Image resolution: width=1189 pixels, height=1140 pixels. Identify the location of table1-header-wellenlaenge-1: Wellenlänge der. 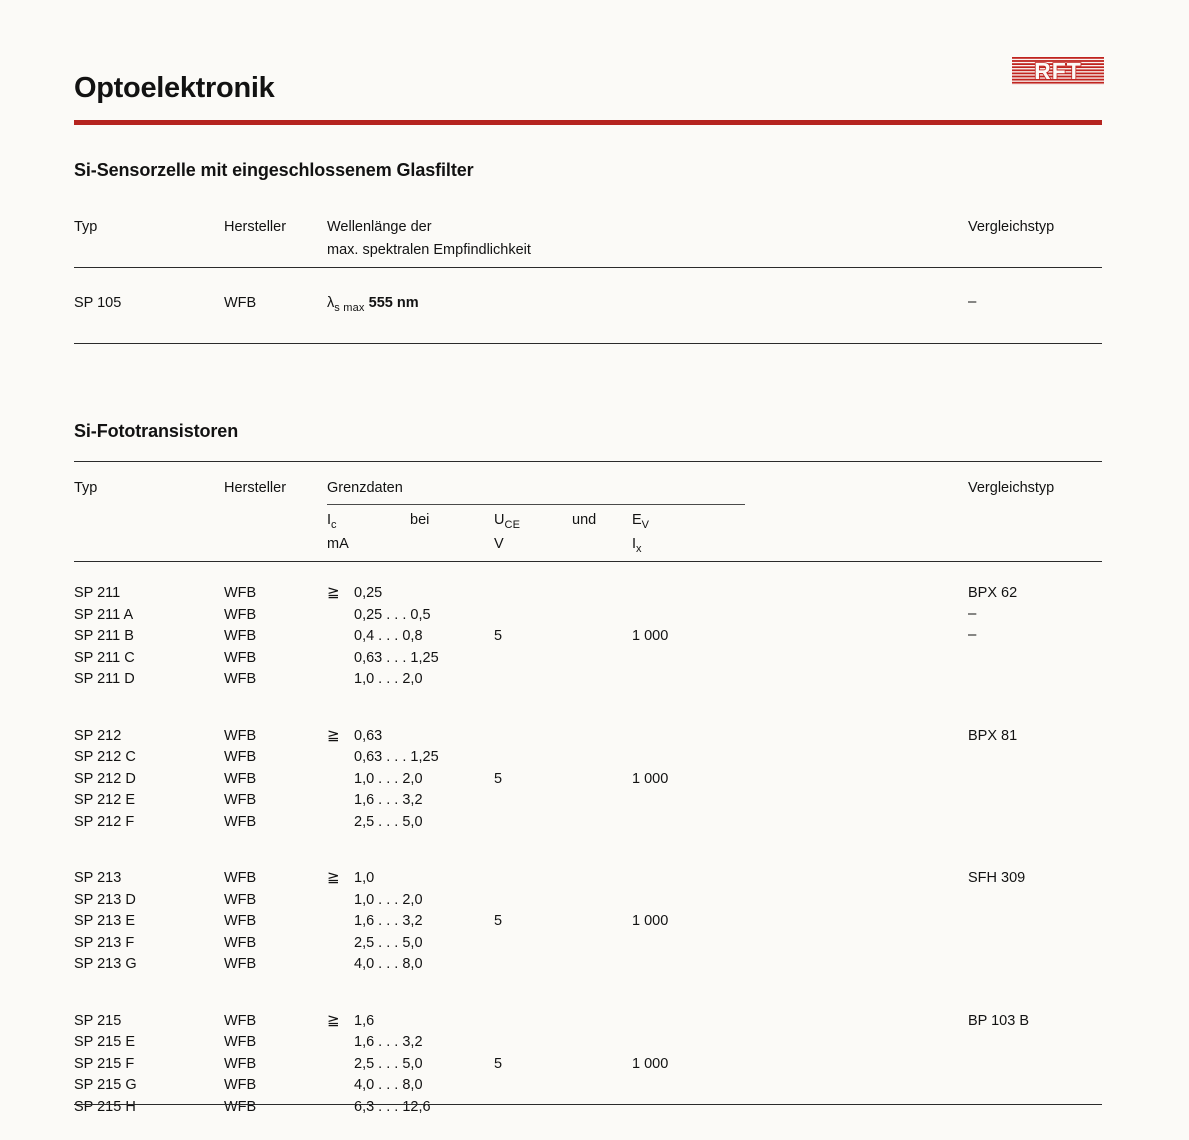
(379, 227).